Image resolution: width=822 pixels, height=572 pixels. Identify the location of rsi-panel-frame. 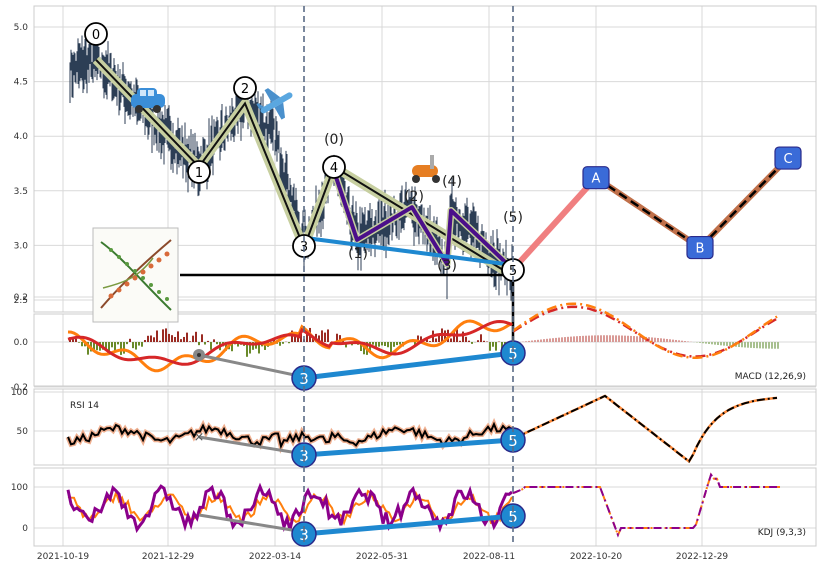
(425, 427).